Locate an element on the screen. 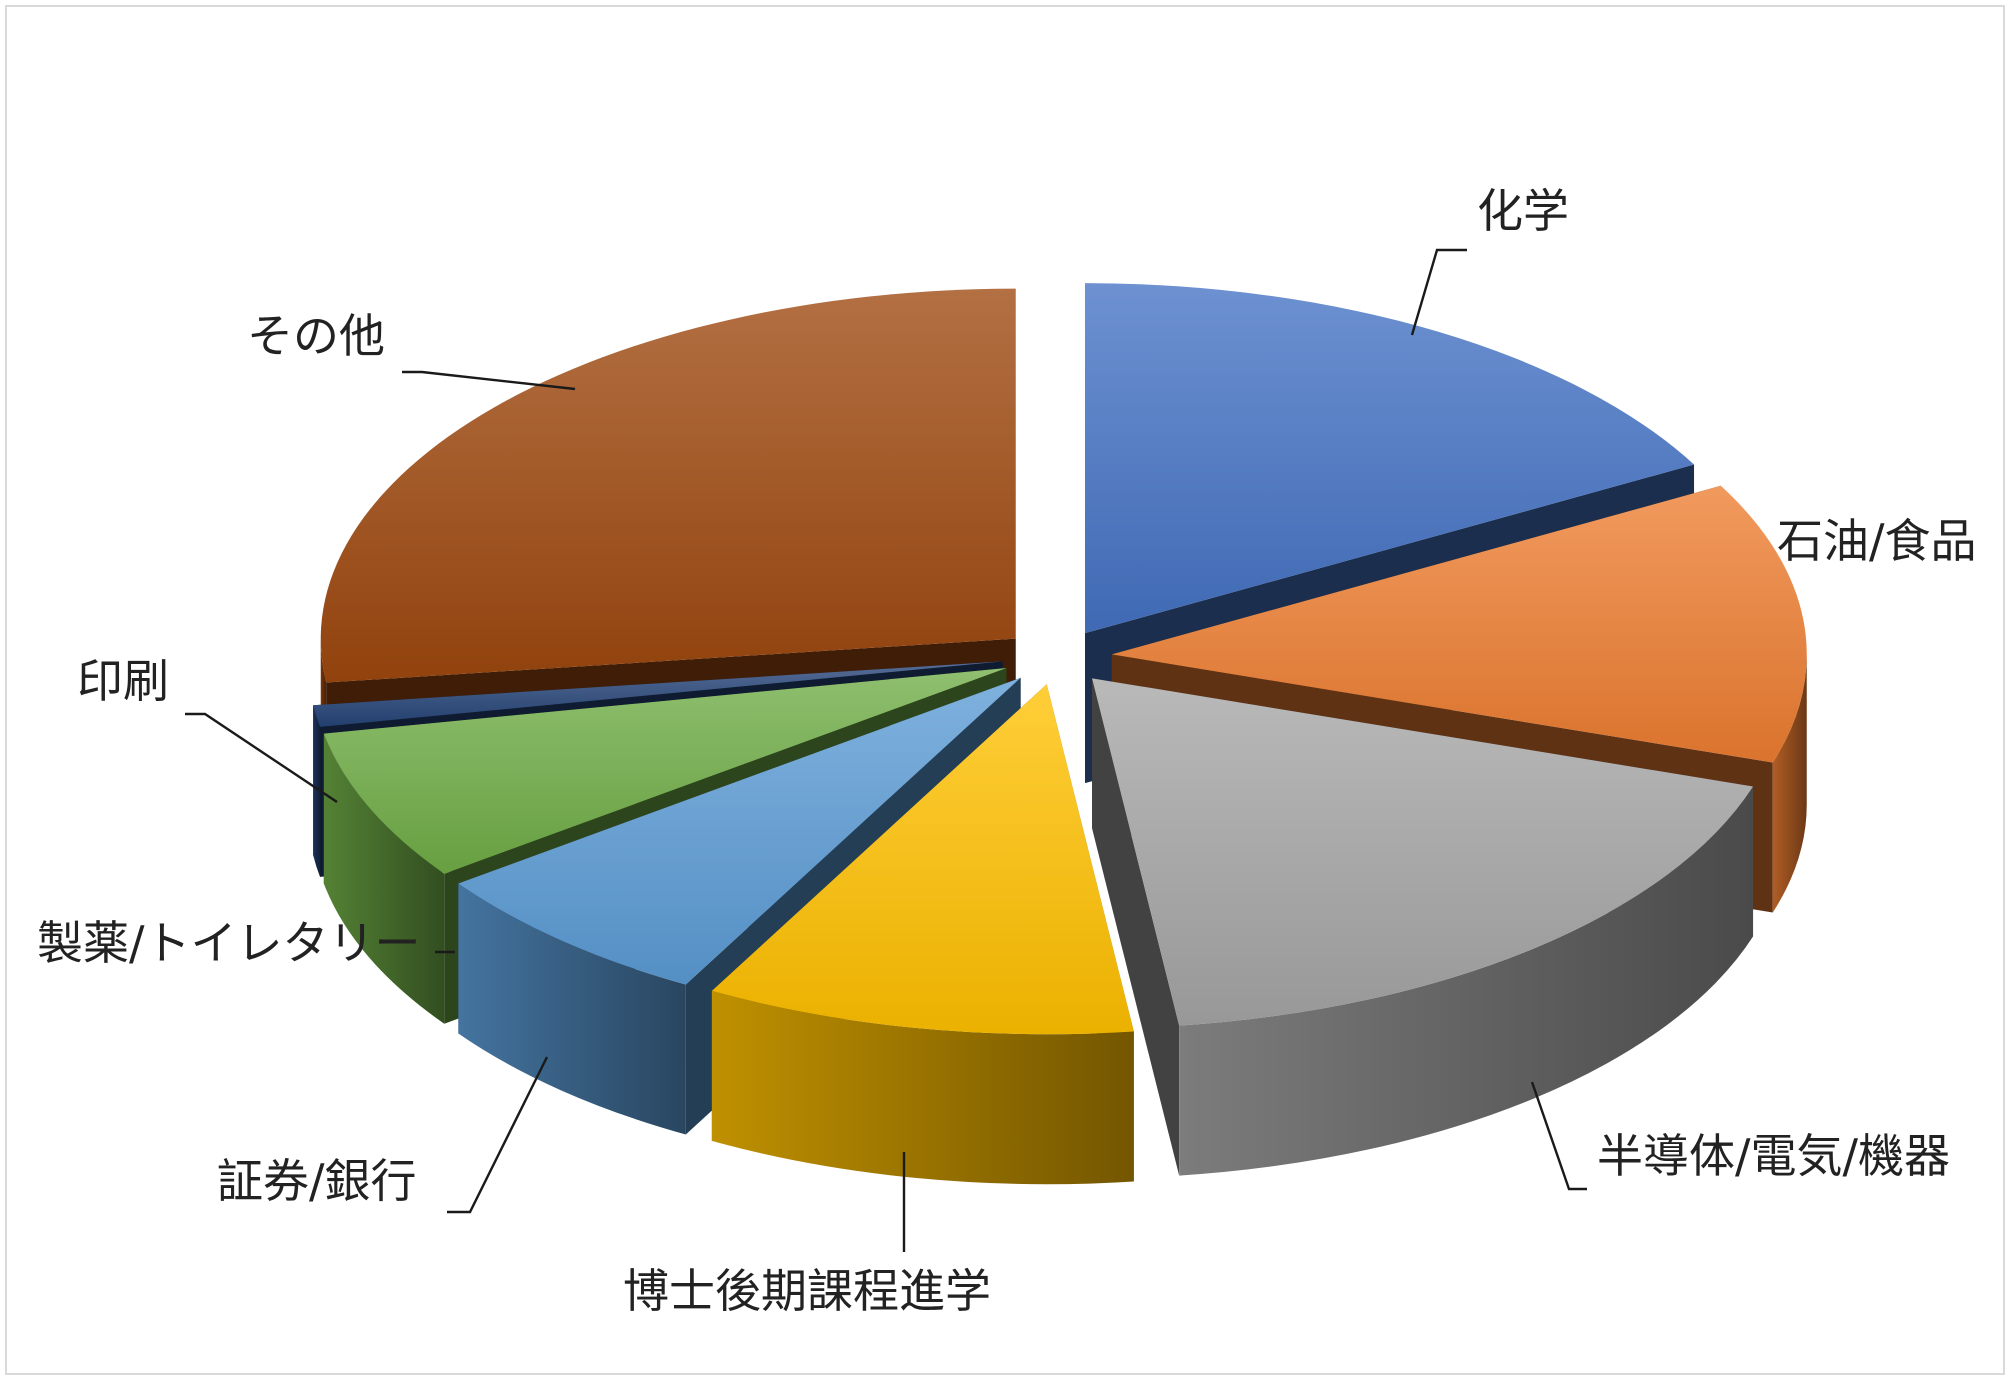 This screenshot has width=2012, height=1384. data-label: 製薬/トイレタリー is located at coordinates (229, 943).